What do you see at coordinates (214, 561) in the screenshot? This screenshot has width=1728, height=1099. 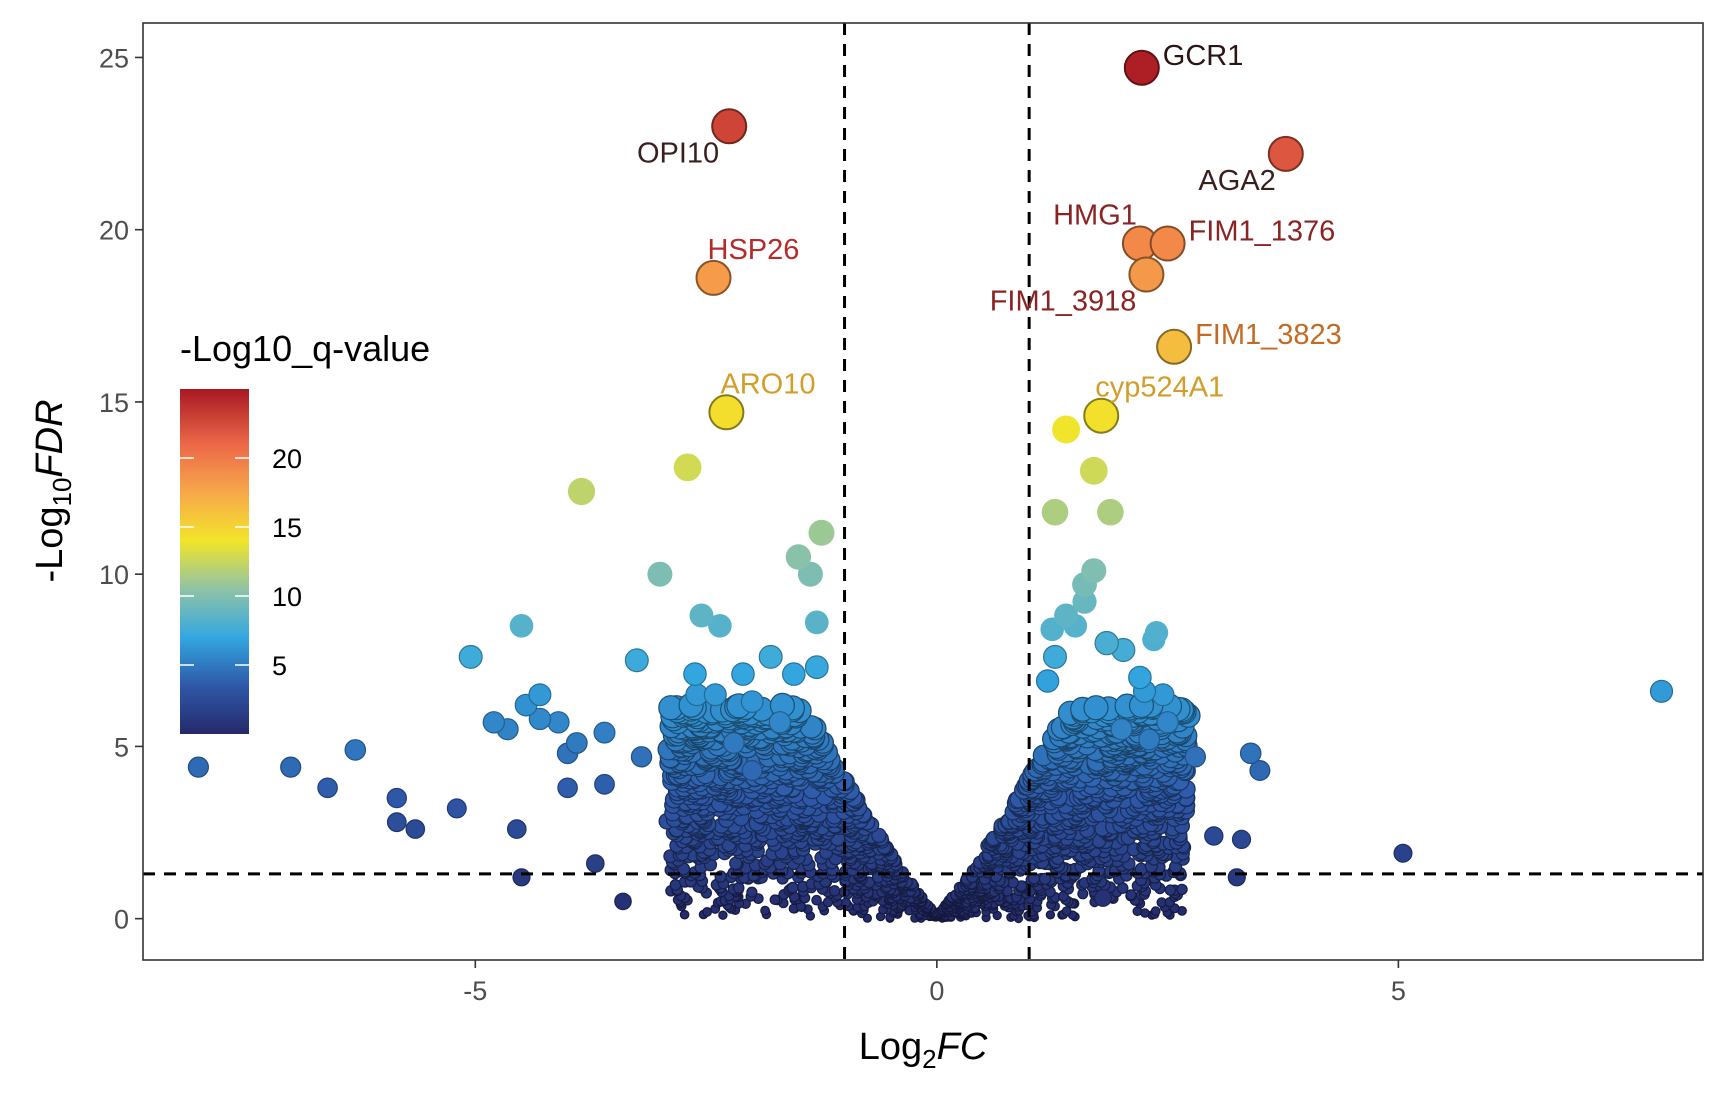 I see `legend-colorbar` at bounding box center [214, 561].